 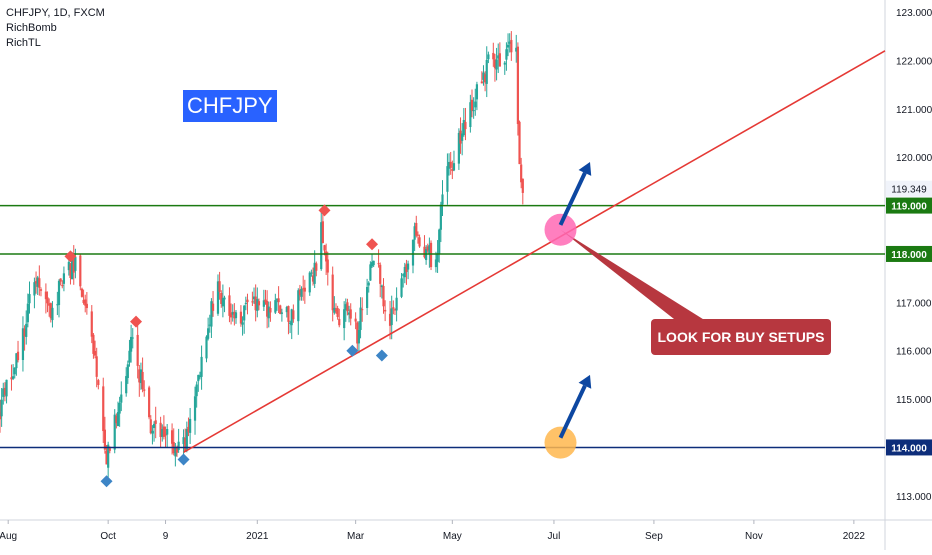 I want to click on indicator-richtl: RichTL, so click(x=23, y=43).